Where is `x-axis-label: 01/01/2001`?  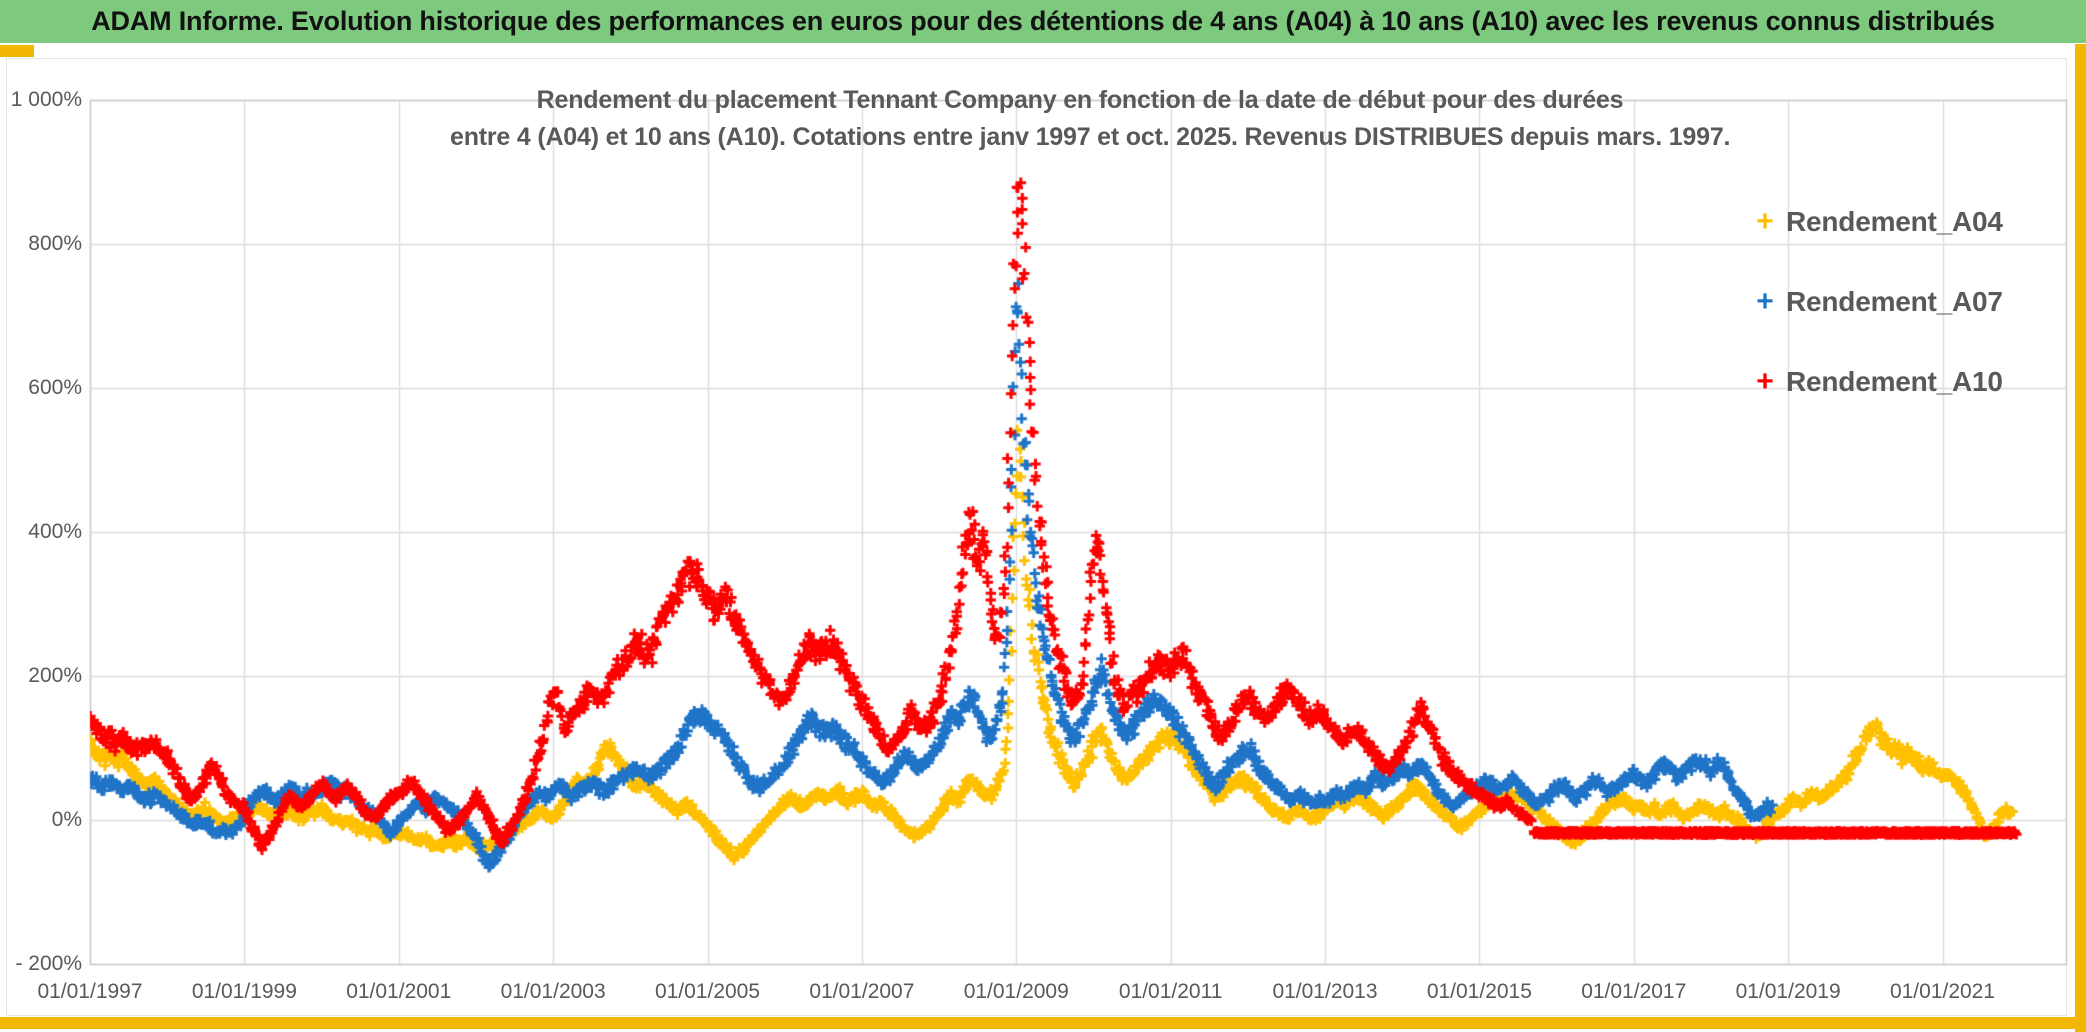 x-axis-label: 01/01/2001 is located at coordinates (399, 991).